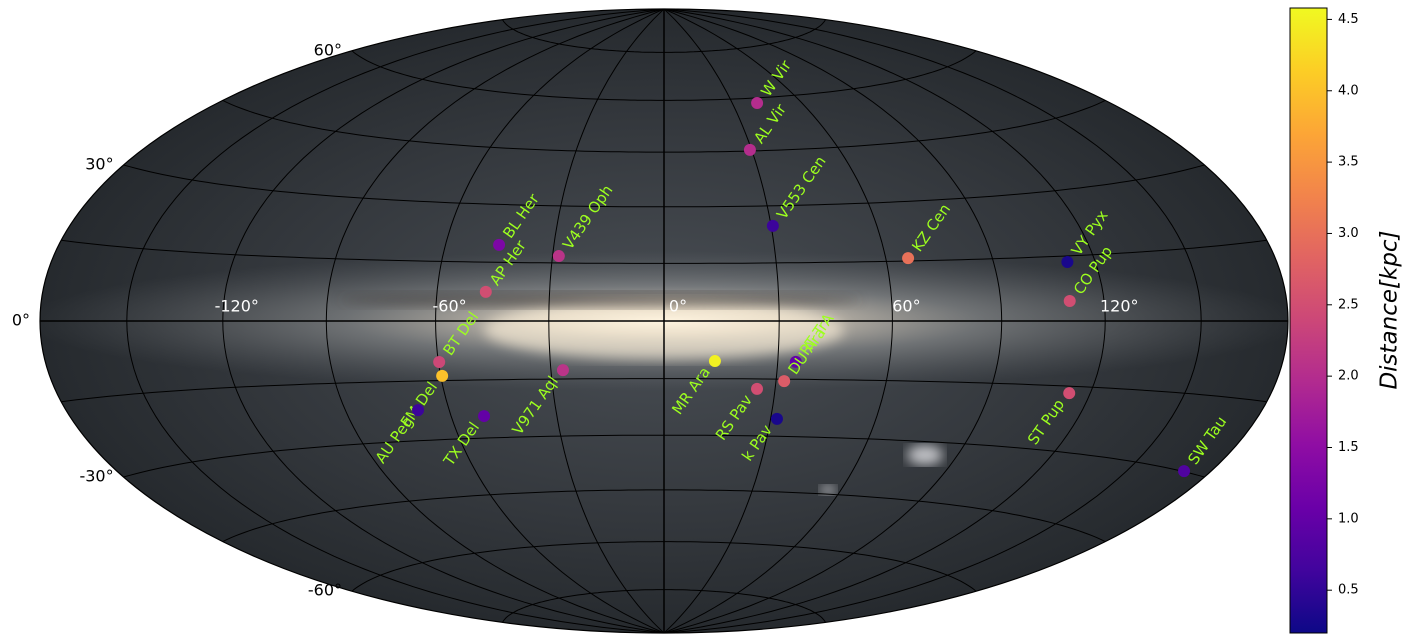  Describe the element at coordinates (99, 164) in the screenshot. I see `y-tick-label: 30°` at that location.